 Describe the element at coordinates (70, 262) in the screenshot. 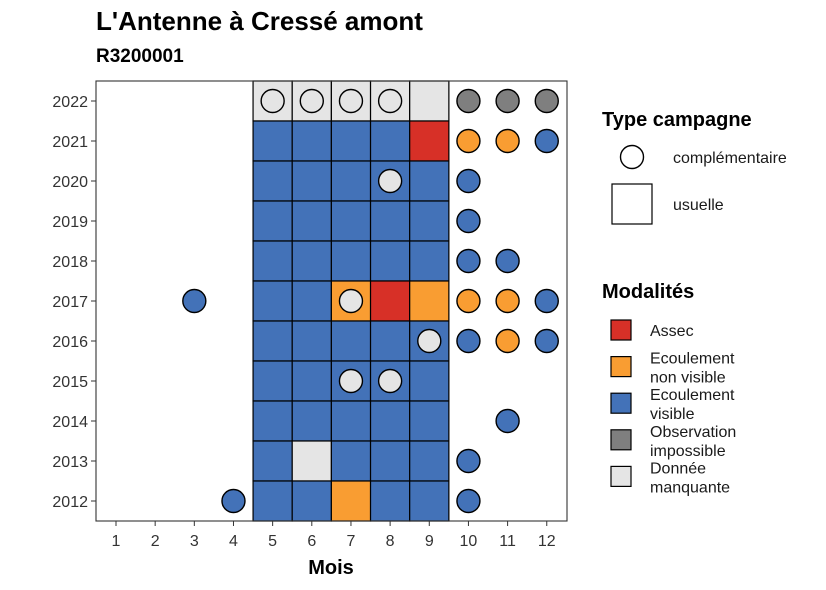

I see `y-tick-label: 2018` at that location.